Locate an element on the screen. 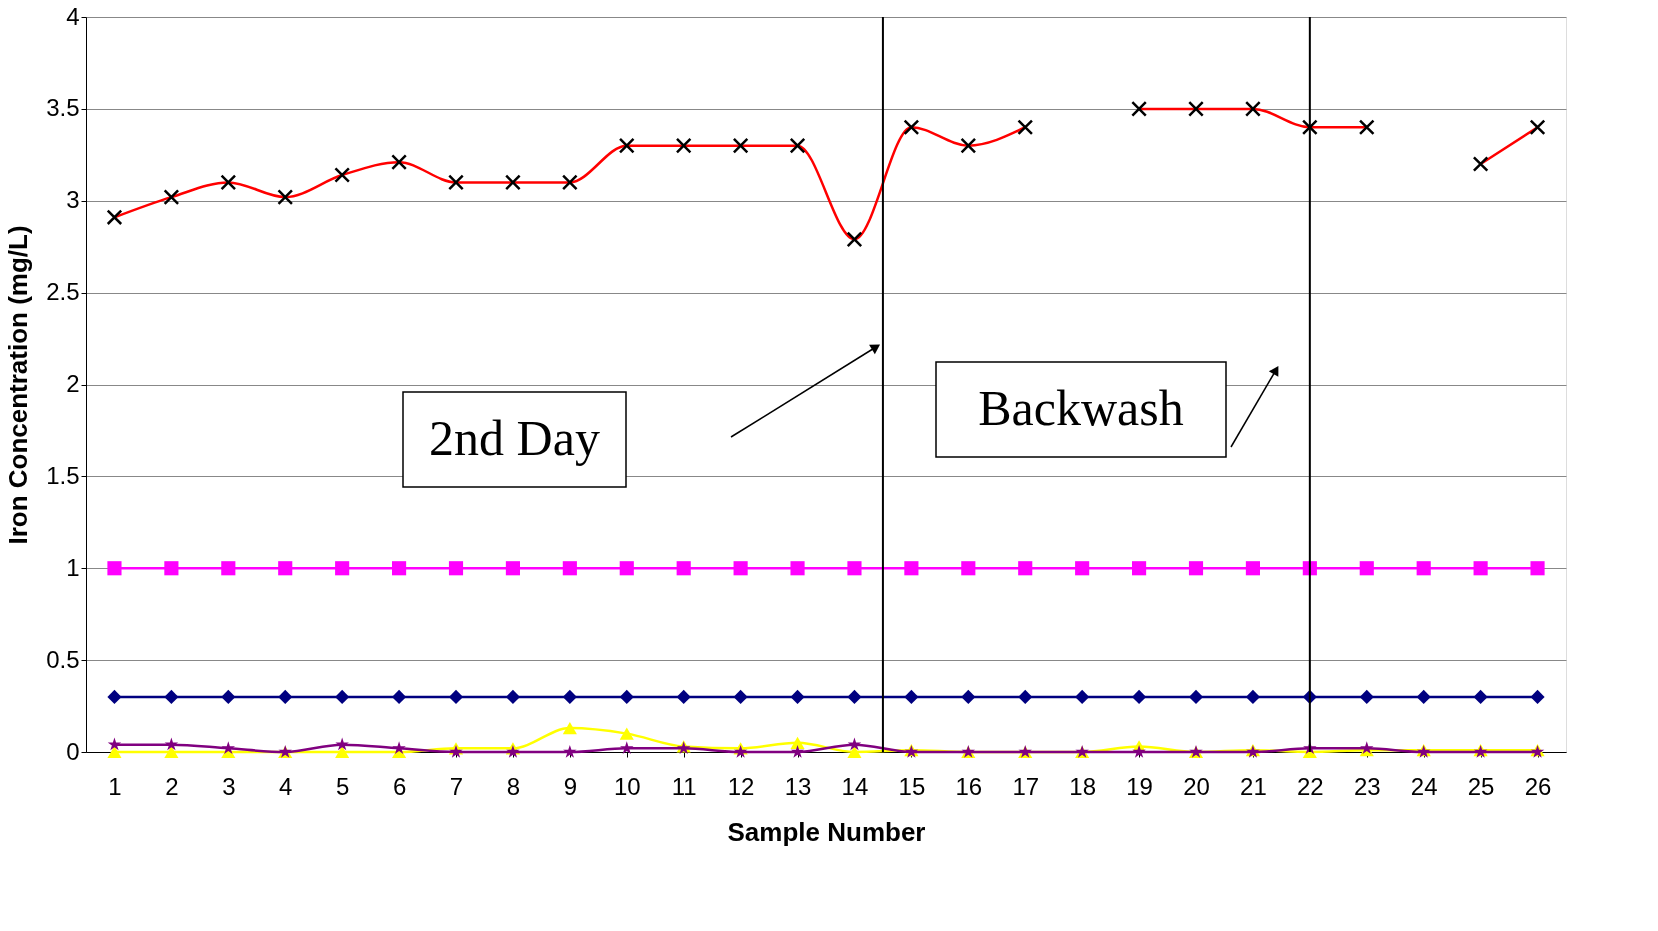  x-tick-label: 6 is located at coordinates (399, 786).